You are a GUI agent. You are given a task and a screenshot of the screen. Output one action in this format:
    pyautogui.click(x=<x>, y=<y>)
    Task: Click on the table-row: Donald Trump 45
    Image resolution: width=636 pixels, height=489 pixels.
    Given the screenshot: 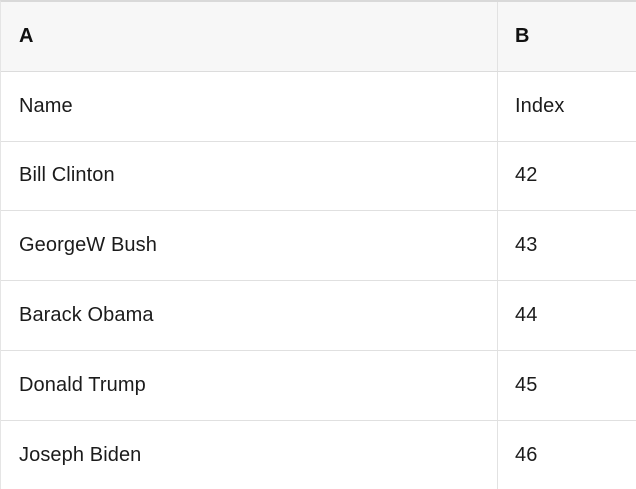 What is the action you would take?
    pyautogui.click(x=318, y=385)
    